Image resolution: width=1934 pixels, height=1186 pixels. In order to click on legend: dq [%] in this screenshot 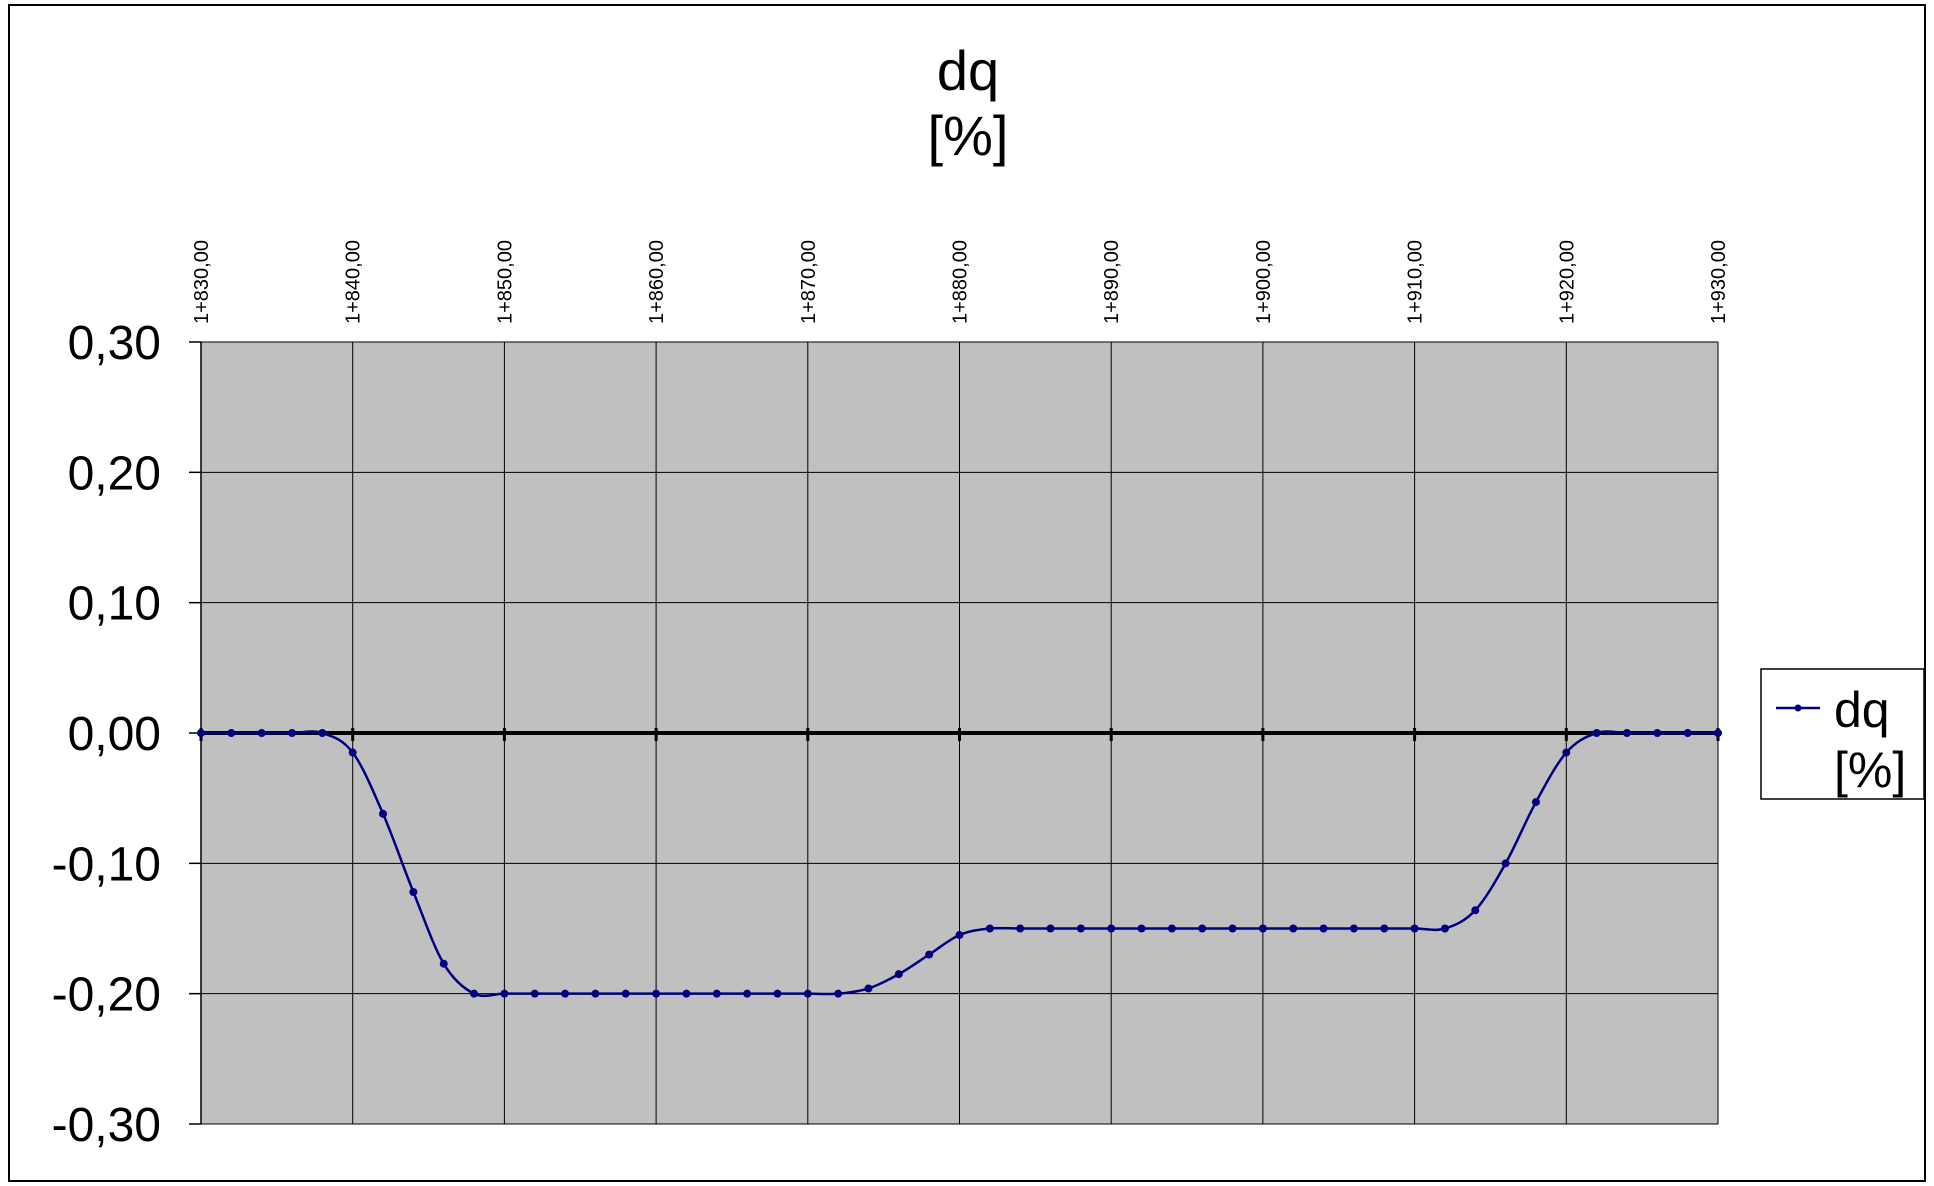, I will do `click(1842, 734)`.